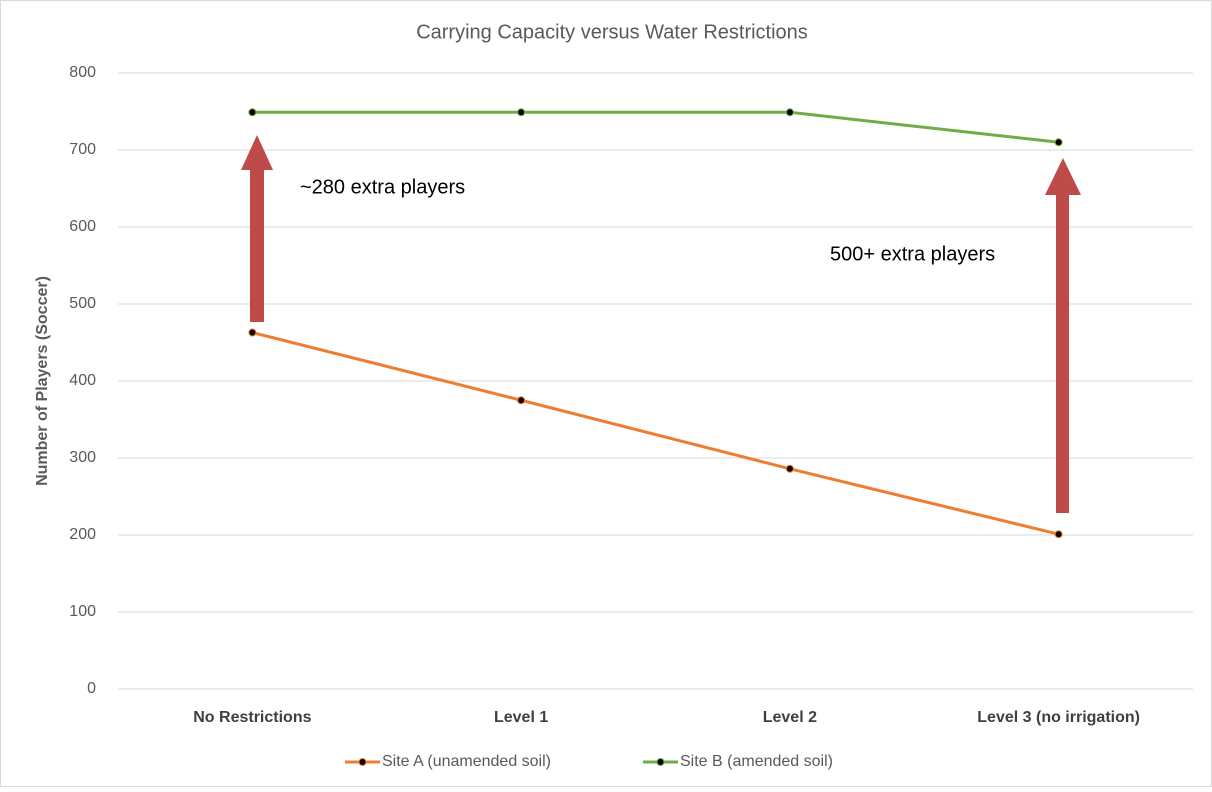 The width and height of the screenshot is (1212, 792). I want to click on y-tick-label: 700, so click(82, 149).